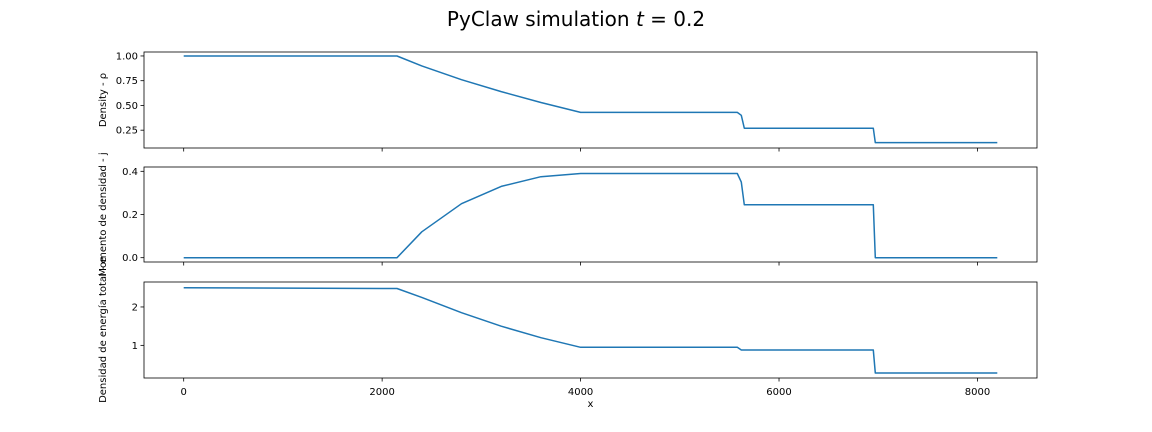 The width and height of the screenshot is (1152, 432). Describe the element at coordinates (127, 106) in the screenshot. I see `y-tick-label: 0.50` at that location.